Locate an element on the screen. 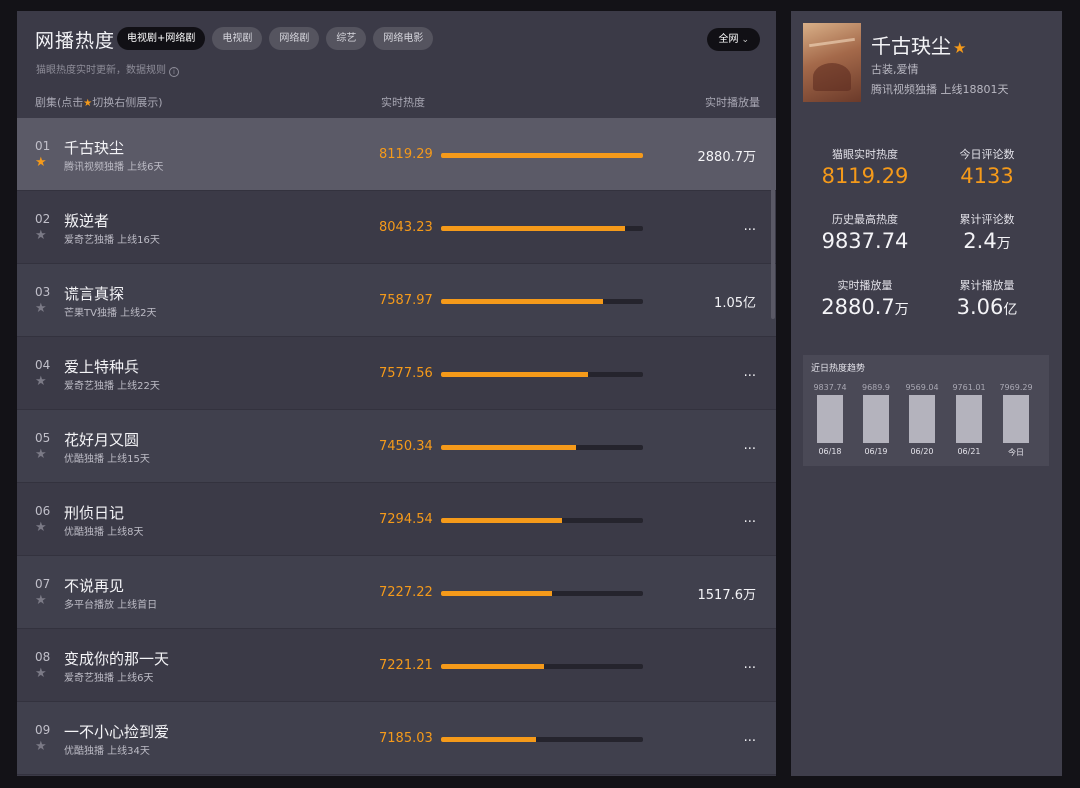  row-plays: 2880.7万 is located at coordinates (727, 157).